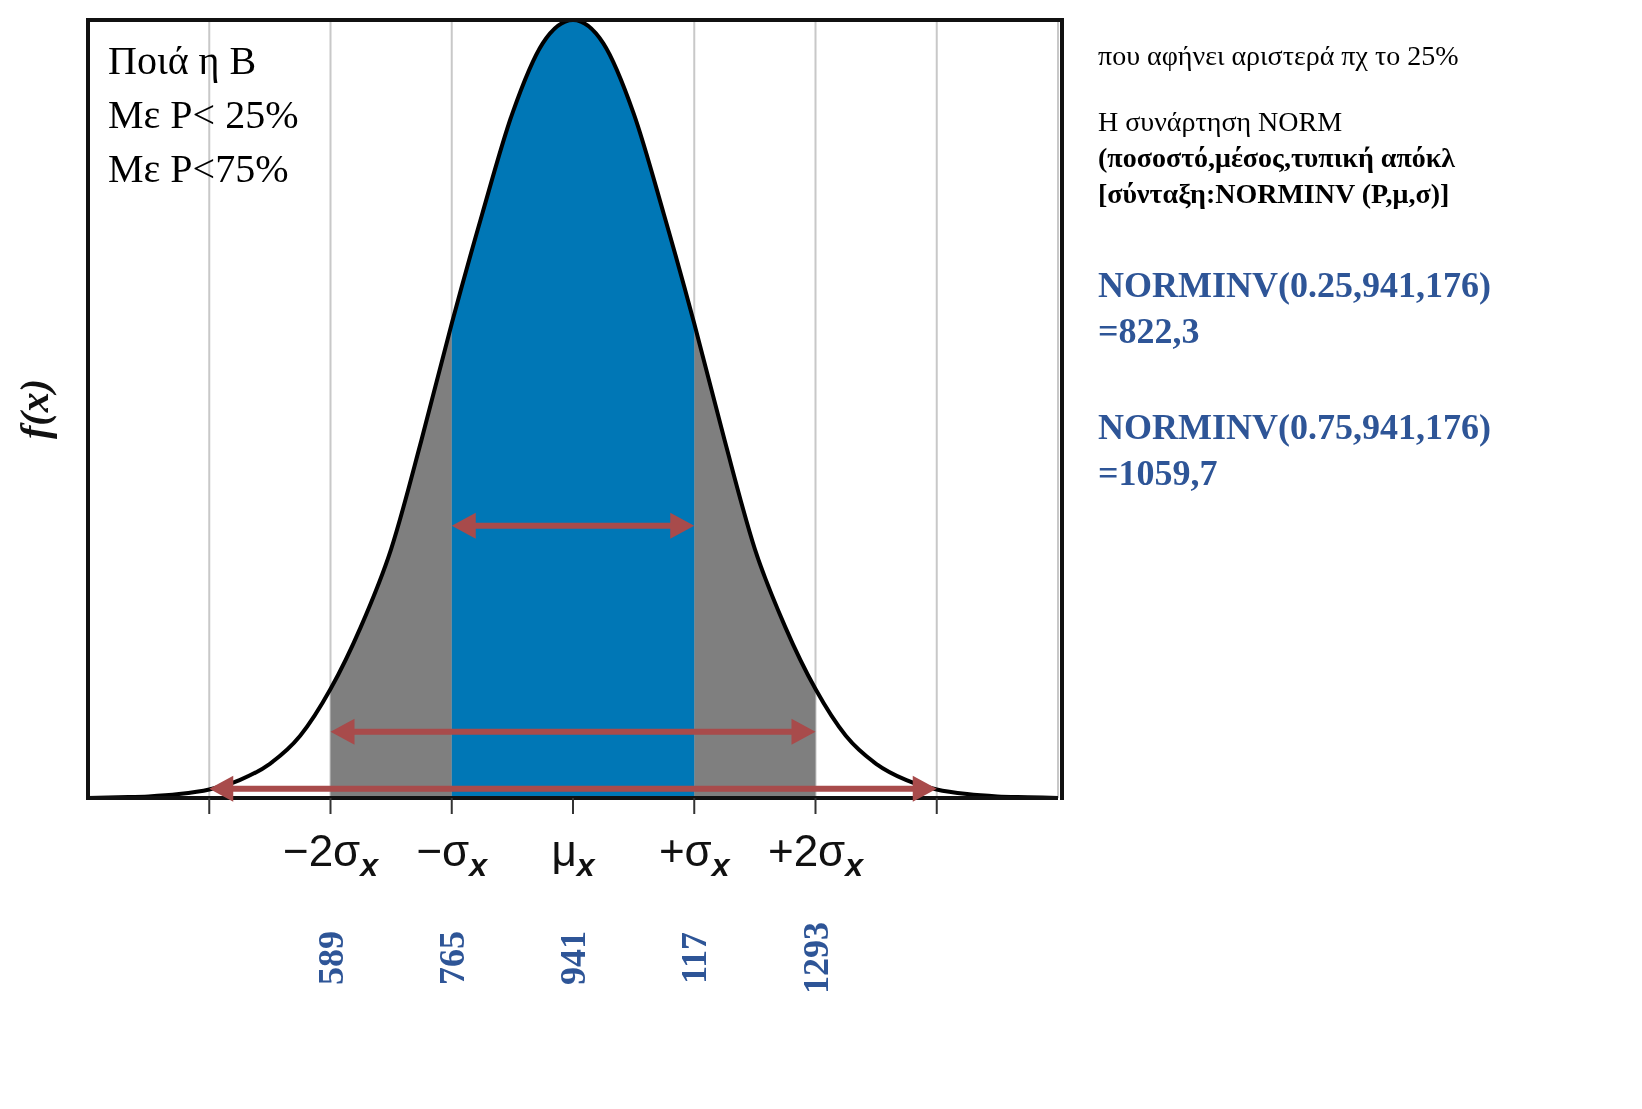 This screenshot has height=1109, width=1642. Describe the element at coordinates (694, 854) in the screenshot. I see `x-tick-label: +σ$_{x}$` at that location.